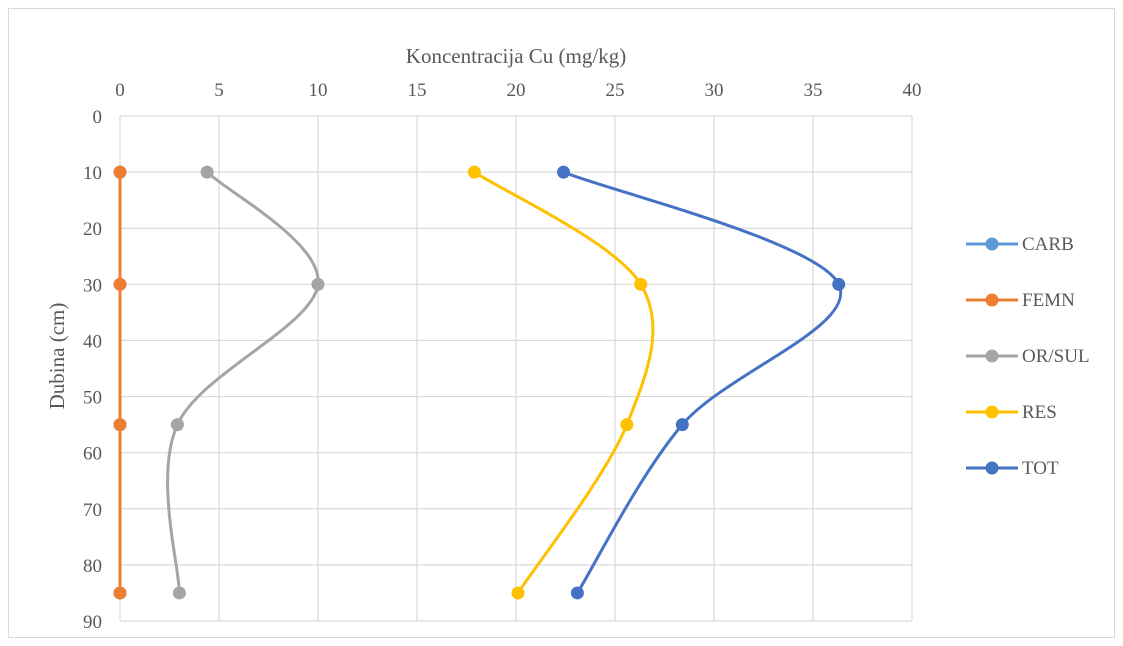 This screenshot has width=1123, height=646. I want to click on y-tick-label: 20, so click(92, 229).